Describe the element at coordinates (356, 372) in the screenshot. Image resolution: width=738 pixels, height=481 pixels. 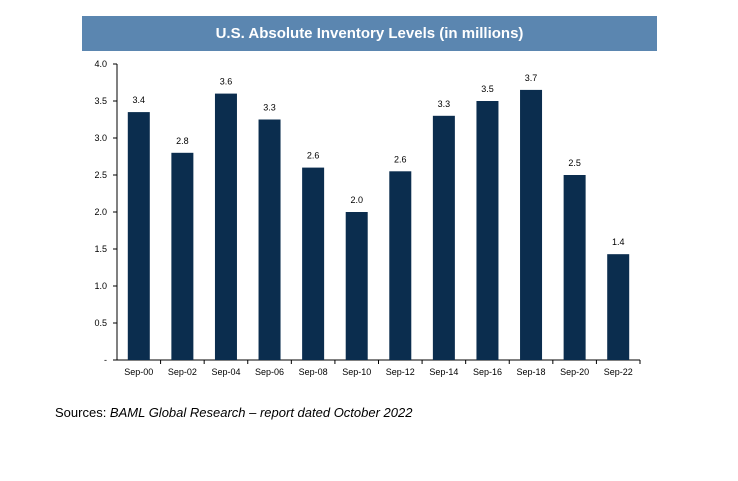
I see `x-tick-label: Sep-10` at that location.